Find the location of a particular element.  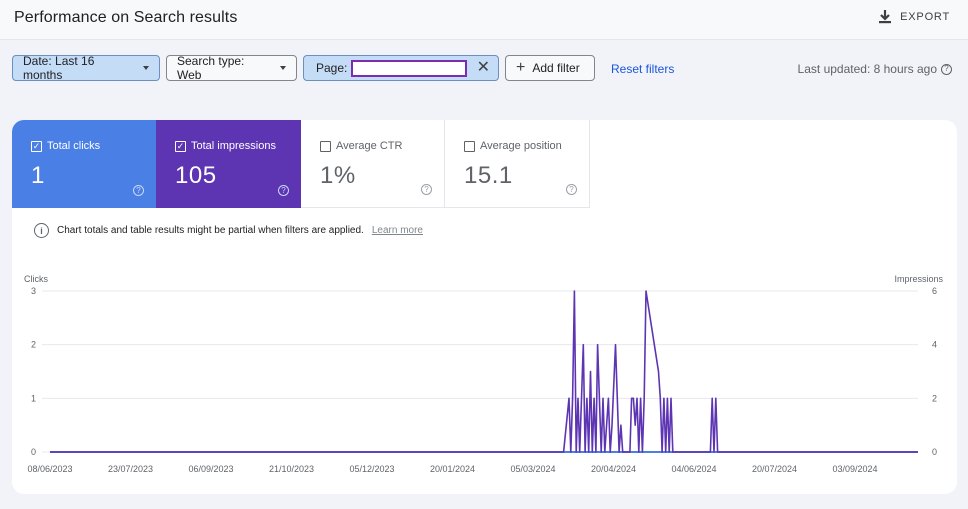

x-tick-label: 05/03/2024 is located at coordinates (532, 469).